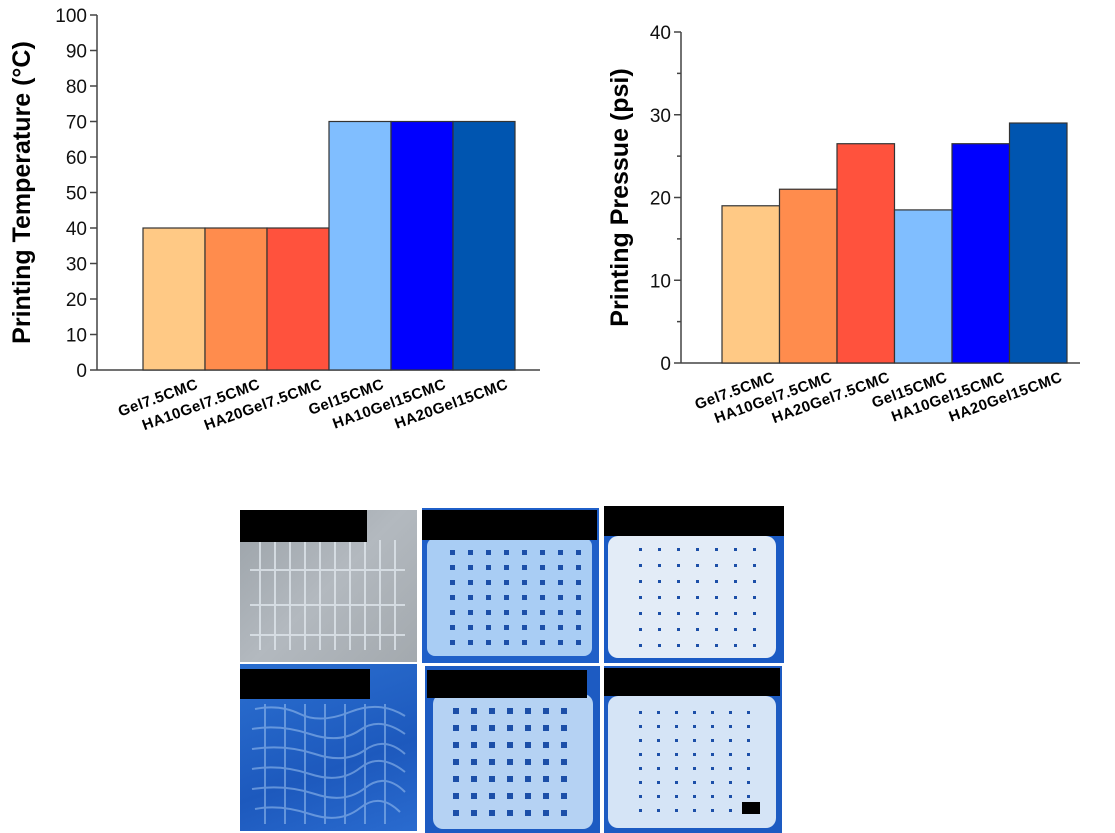  Describe the element at coordinates (360, 245) in the screenshot. I see `bar-gel15cmc` at that location.